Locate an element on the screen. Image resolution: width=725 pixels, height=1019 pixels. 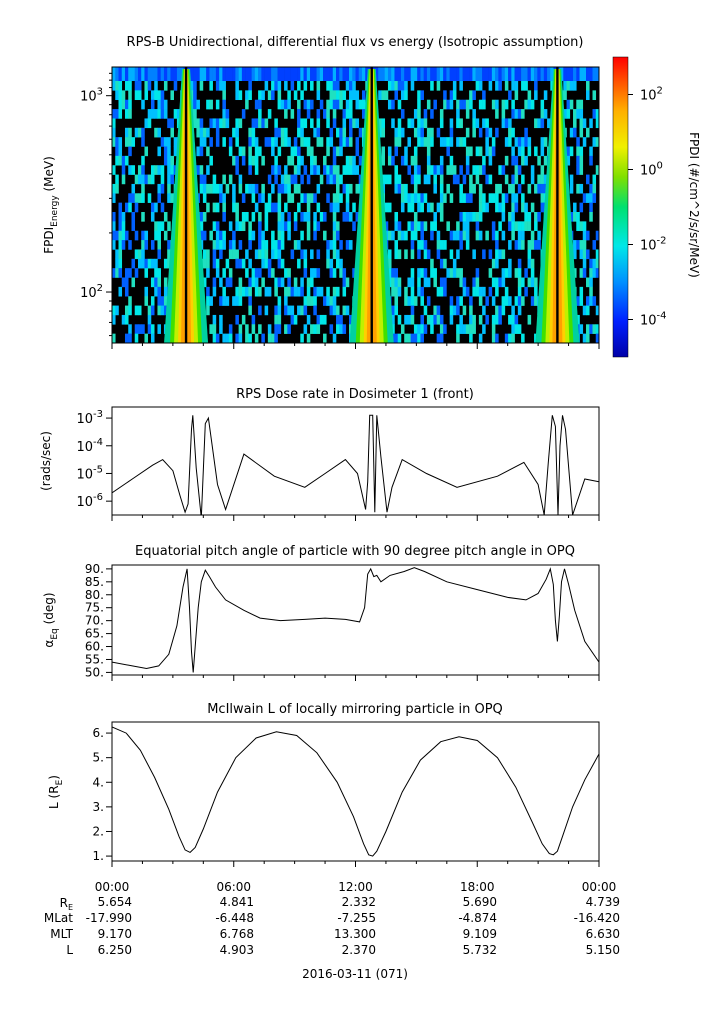
ephemeris-l-1: 4.903 is located at coordinates (237, 950).